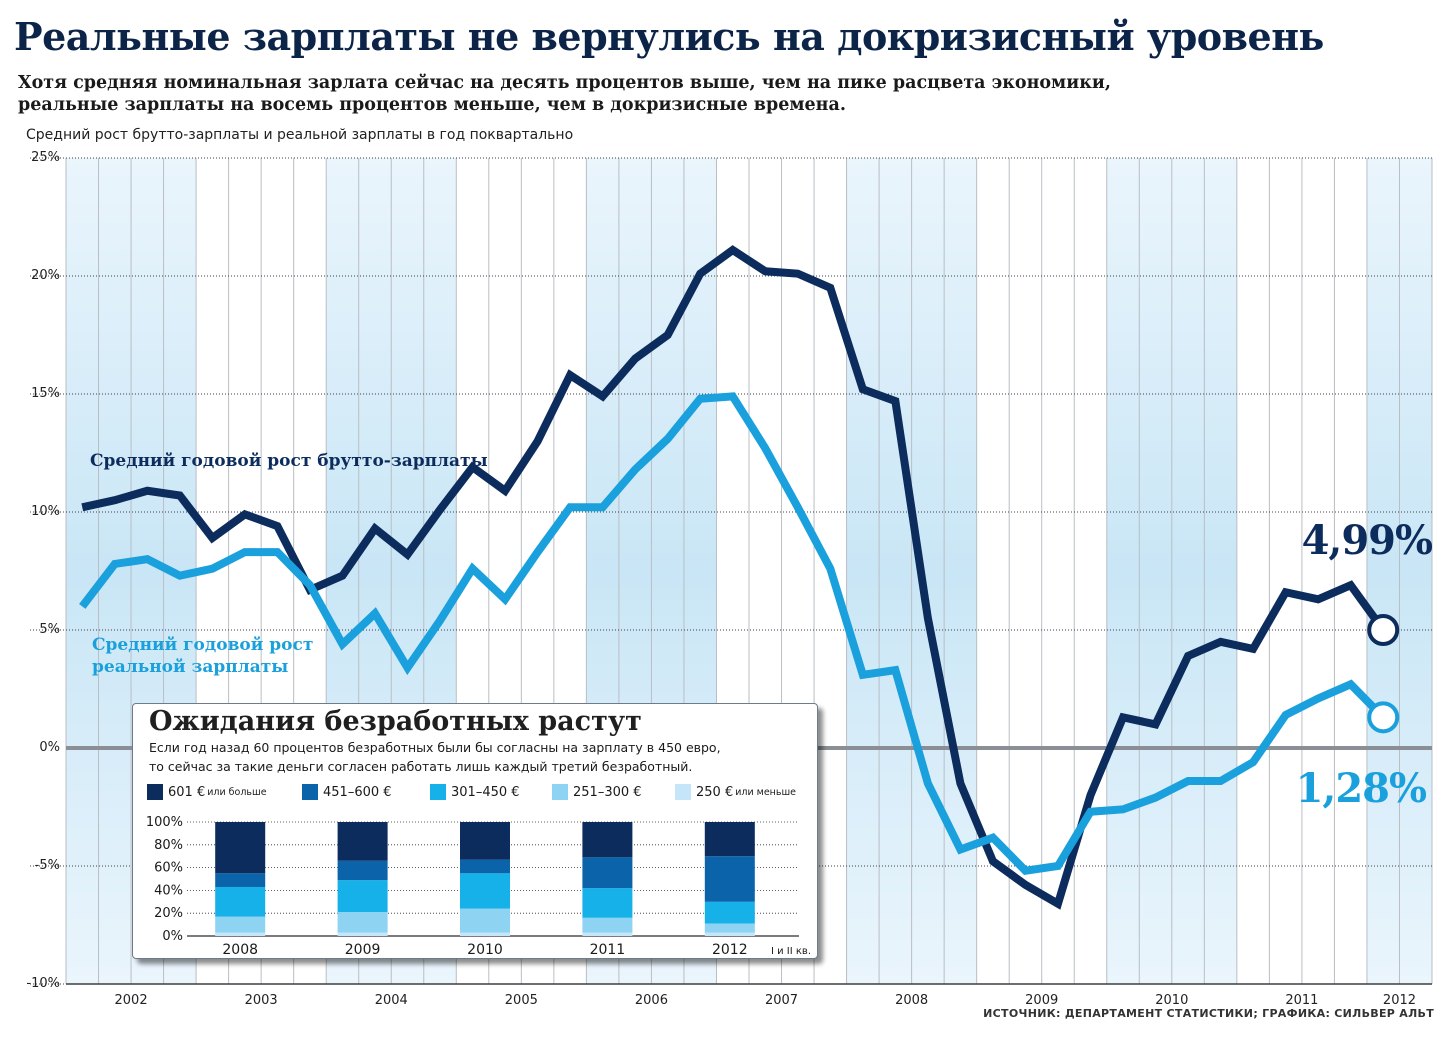 The image size is (1442, 1047). What do you see at coordinates (240, 950) in the screenshot?
I see `inset-x-label: 2008` at bounding box center [240, 950].